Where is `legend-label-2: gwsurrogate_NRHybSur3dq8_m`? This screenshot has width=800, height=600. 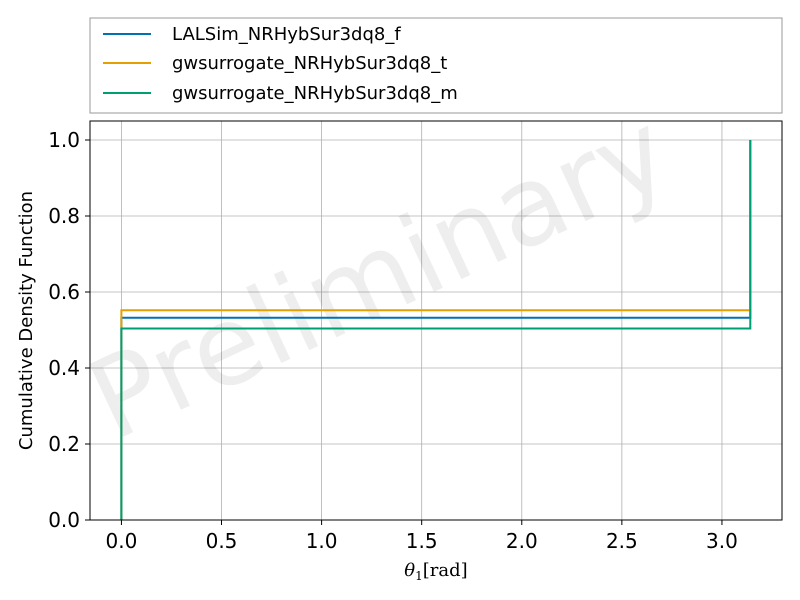
legend-label-2: gwsurrogate_NRHybSur3dq8_m is located at coordinates (315, 93).